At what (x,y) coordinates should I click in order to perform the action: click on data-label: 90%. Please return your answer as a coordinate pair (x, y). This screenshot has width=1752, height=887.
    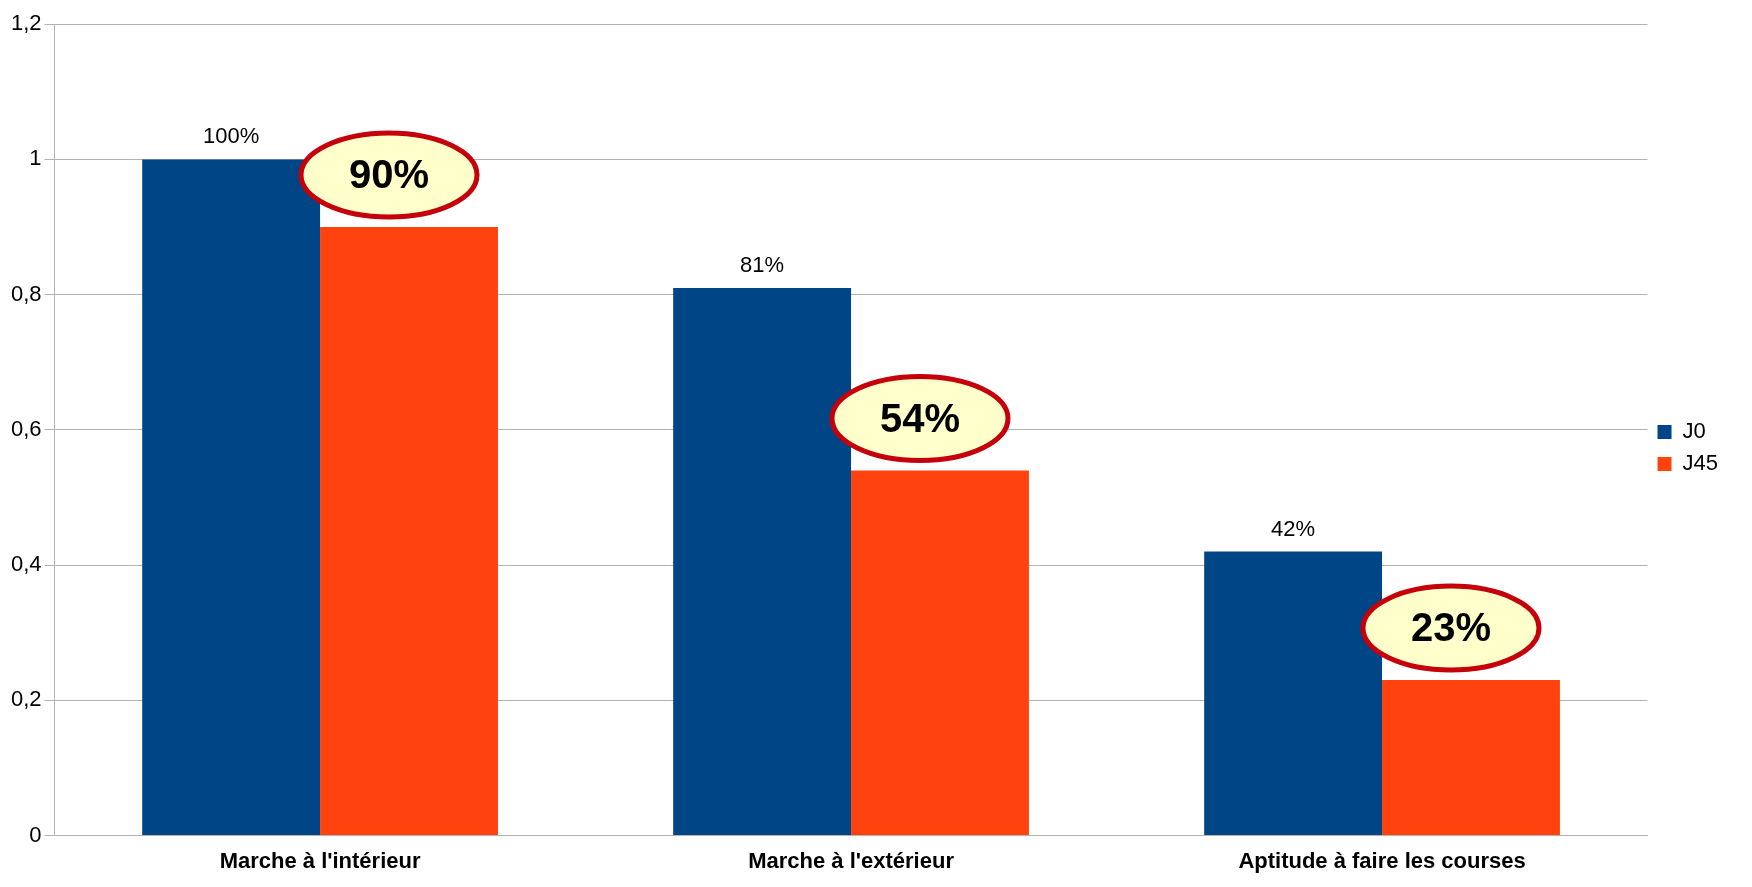
    Looking at the image, I should click on (389, 174).